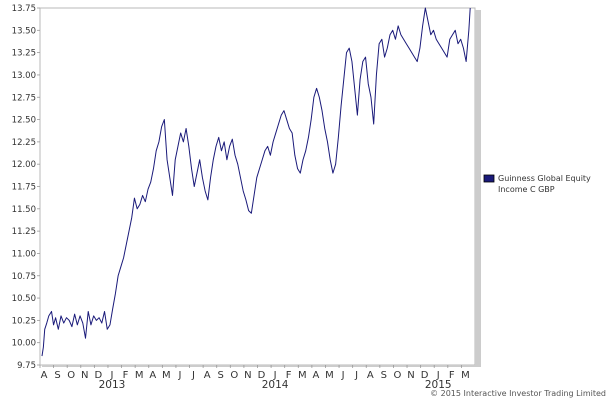  Describe the element at coordinates (24, 54) in the screenshot. I see `y-tick-label: 13.25` at that location.